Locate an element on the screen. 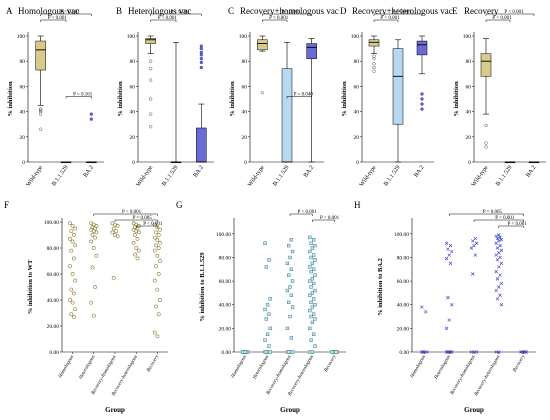 This screenshot has height=420, width=550. x-axis-label: Group is located at coordinates (115, 410).